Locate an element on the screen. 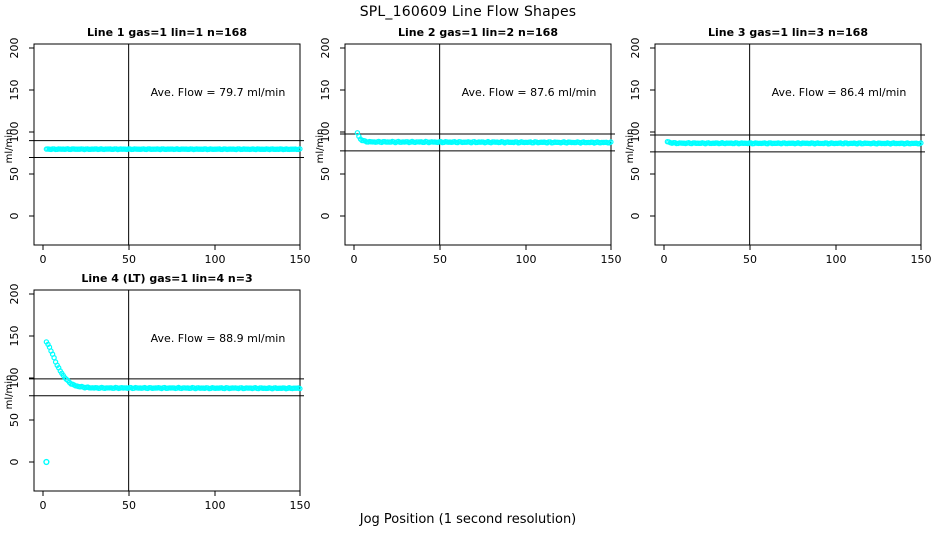  plot-box is located at coordinates (167, 144).